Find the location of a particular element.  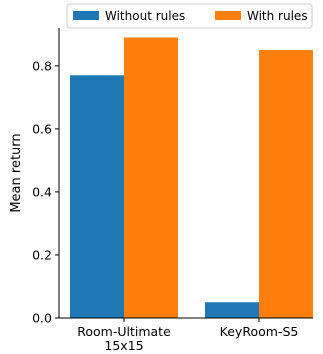

legend: Without rules With rules is located at coordinates (189, 16).